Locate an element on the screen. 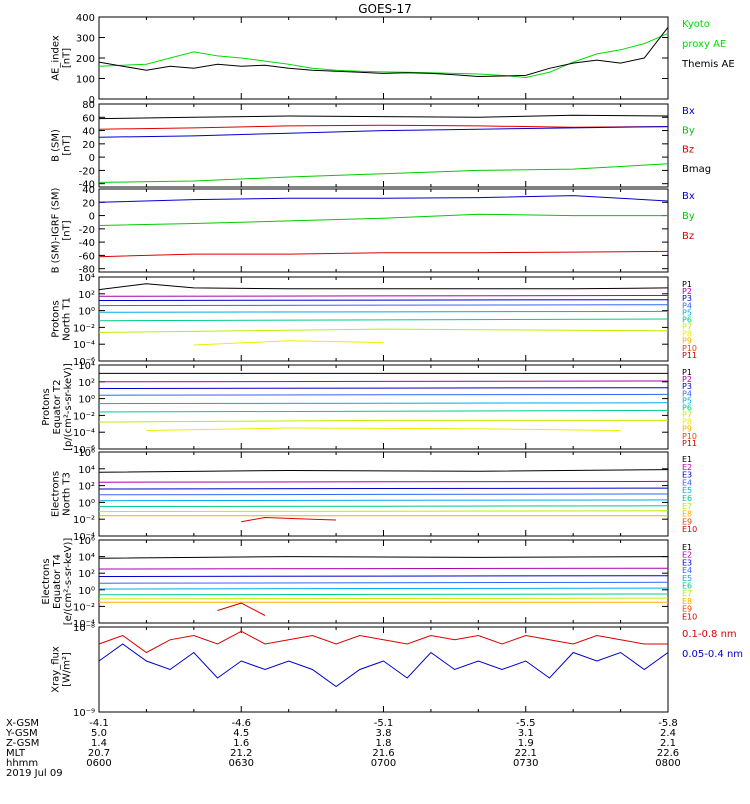  y-axis-label: Equator T2 is located at coordinates (57, 407).